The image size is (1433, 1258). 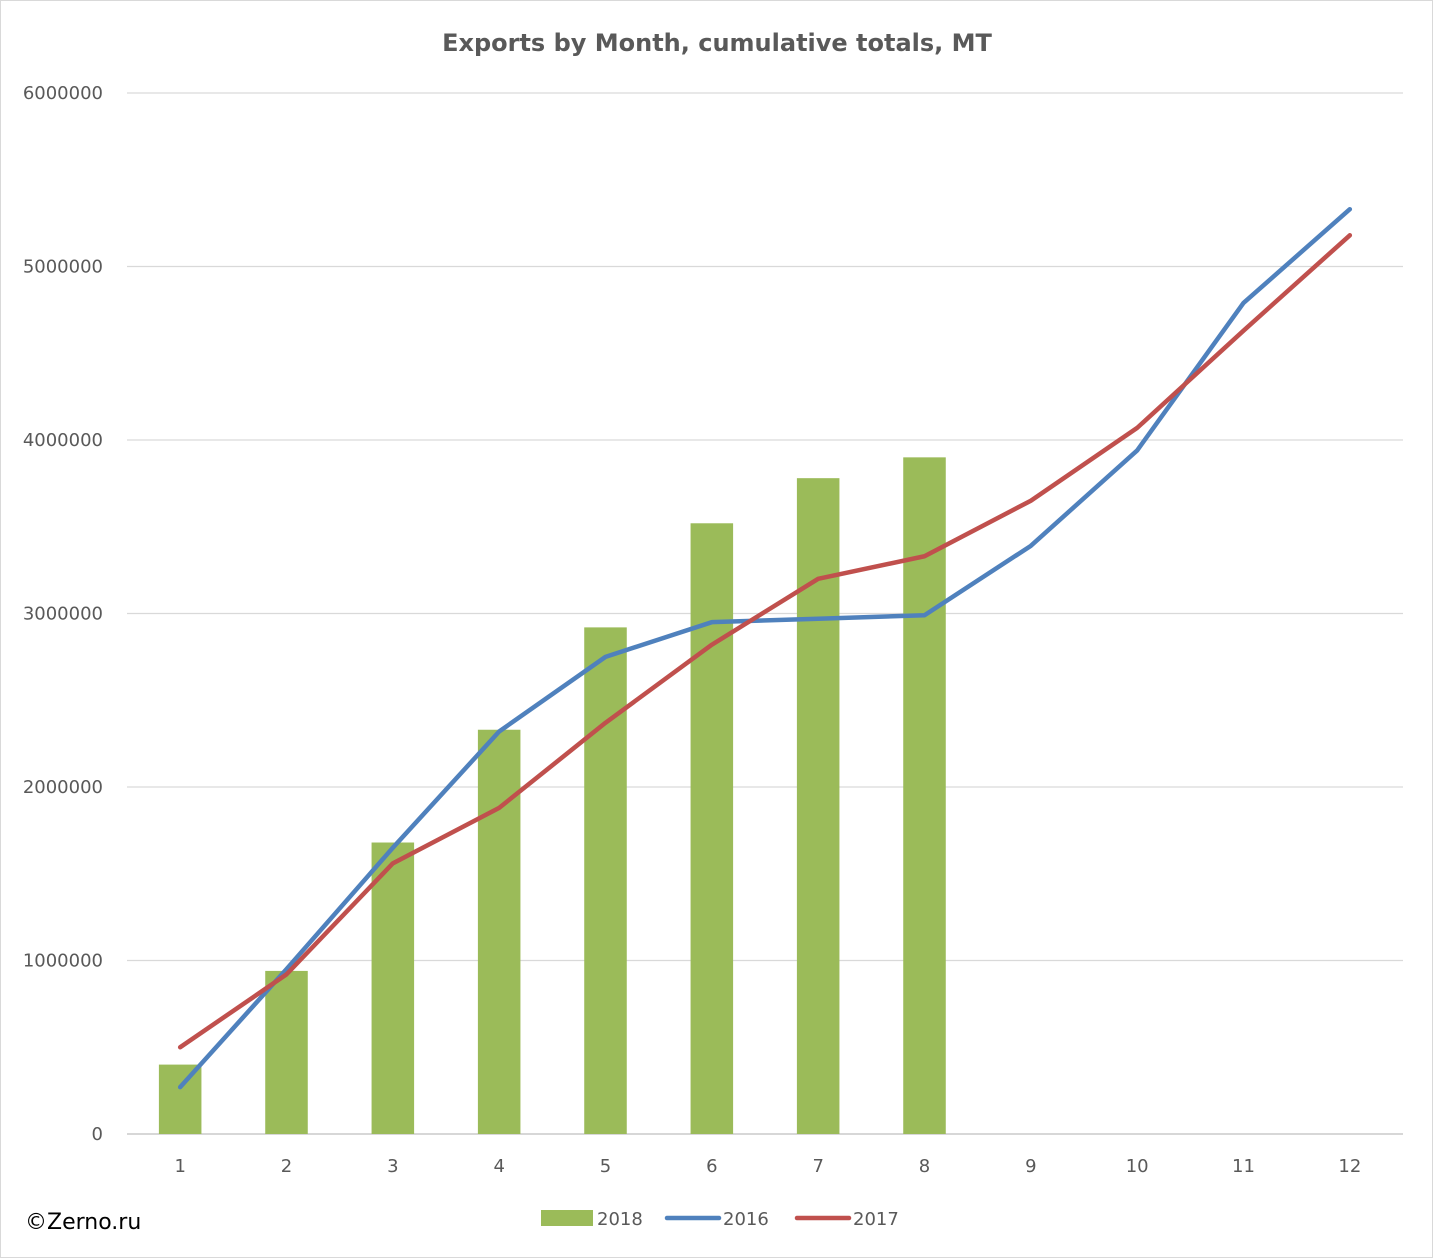 I want to click on x-tick-label: 7, so click(x=817, y=1166).